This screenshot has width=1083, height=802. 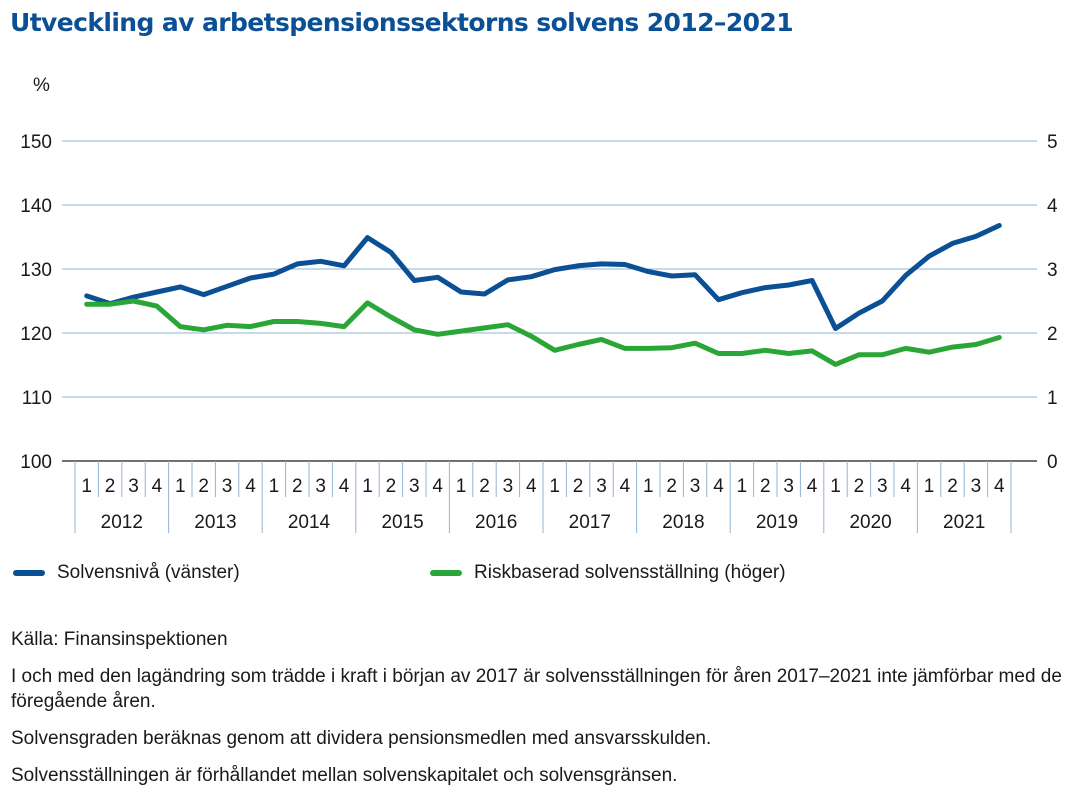 What do you see at coordinates (1052, 398) in the screenshot?
I see `y-right-tick-1: 1` at bounding box center [1052, 398].